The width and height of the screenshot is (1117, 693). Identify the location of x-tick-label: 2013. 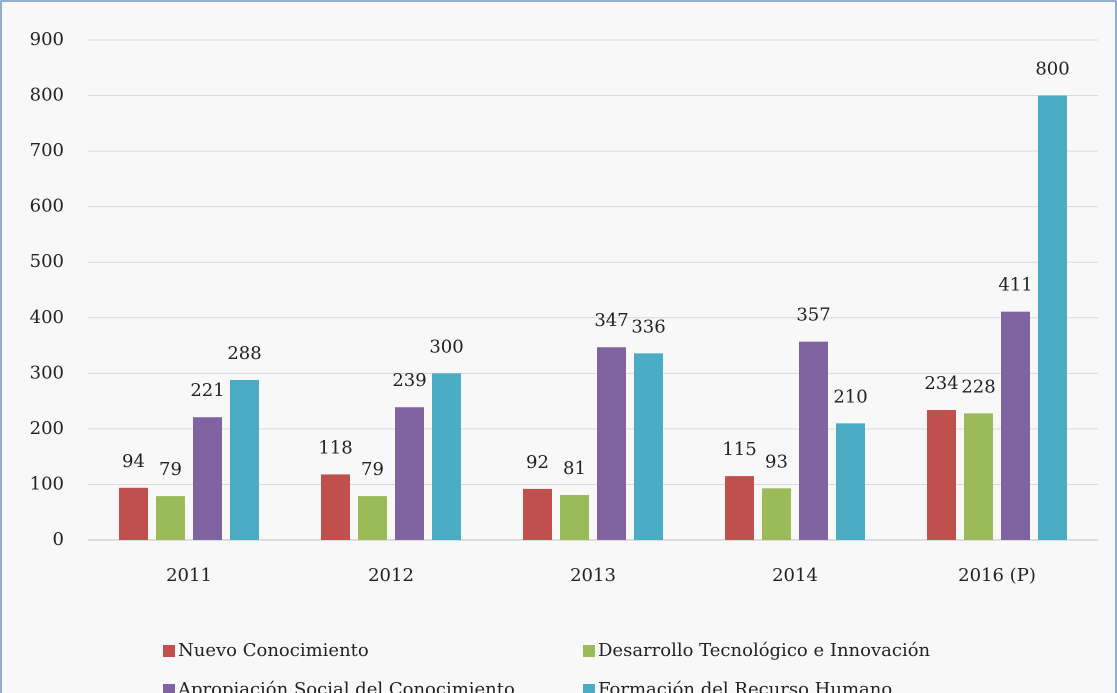
(593, 575).